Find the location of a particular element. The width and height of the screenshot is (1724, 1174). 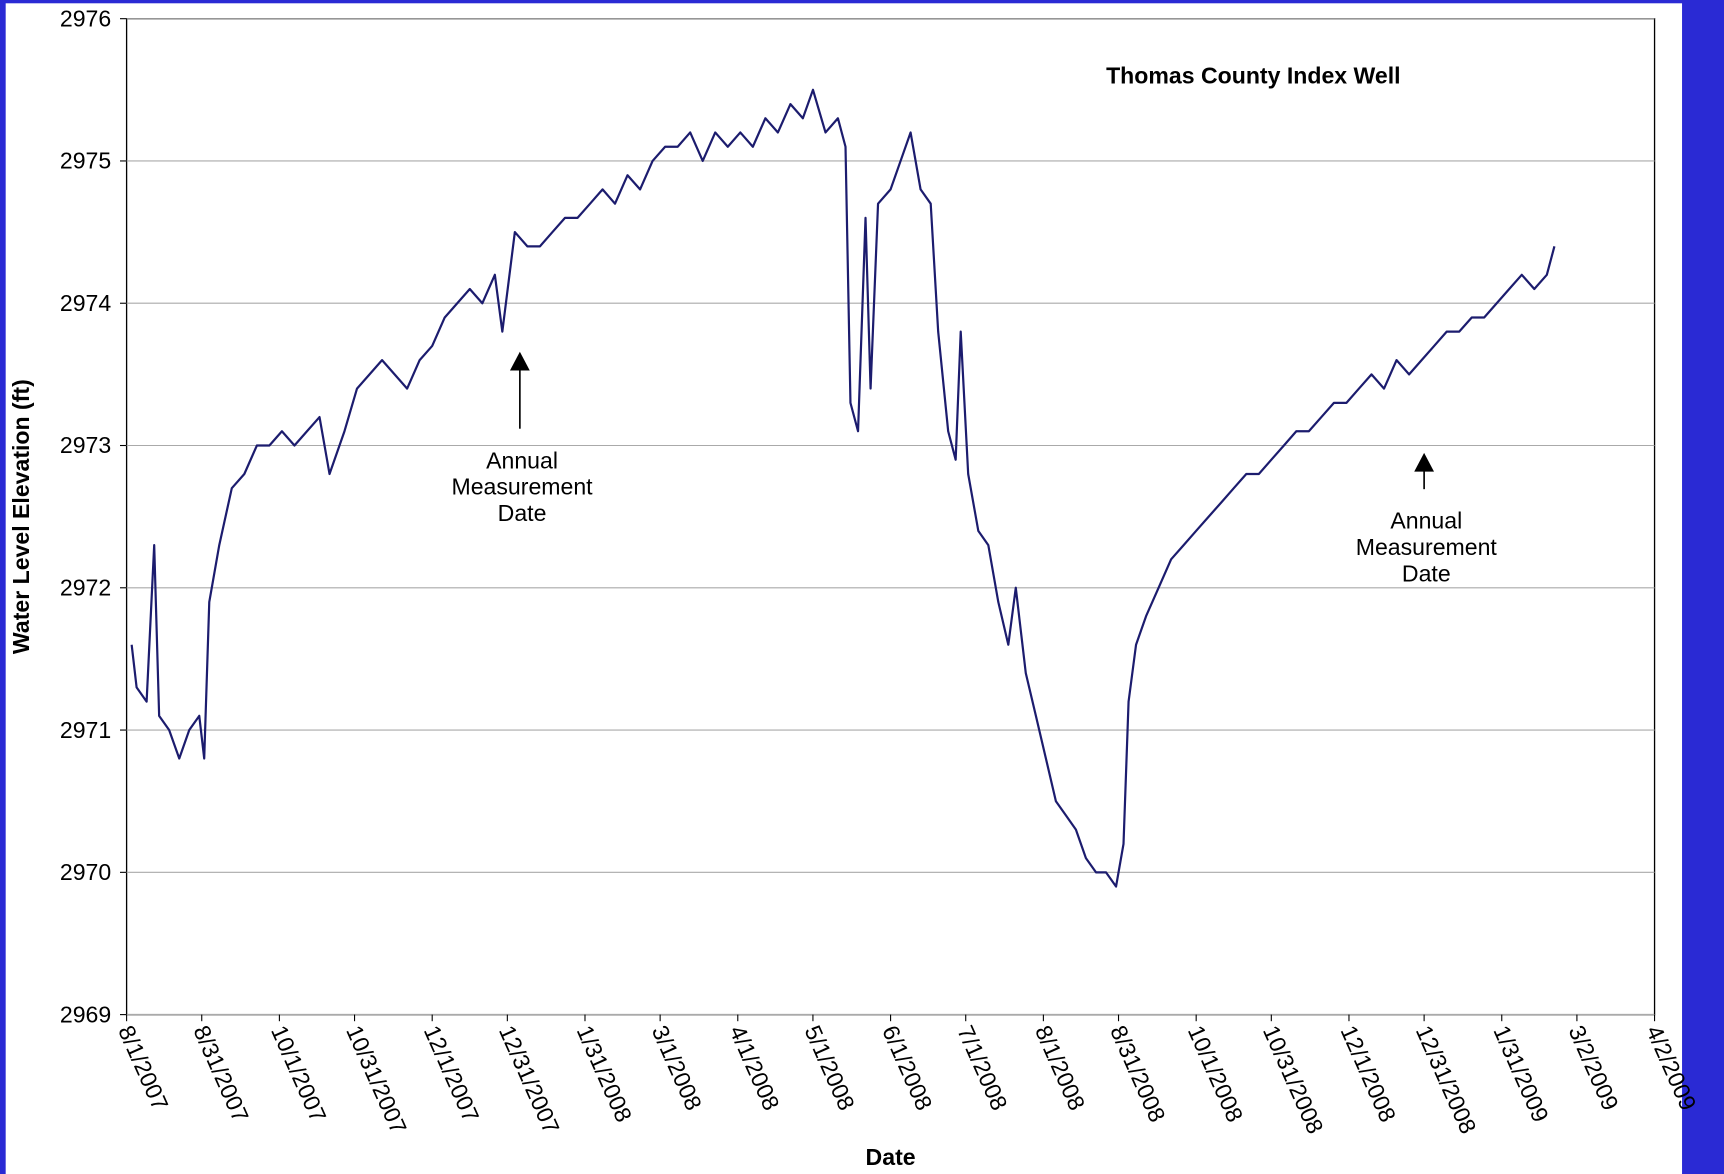

y-tick-label: 2973 is located at coordinates (85, 445).